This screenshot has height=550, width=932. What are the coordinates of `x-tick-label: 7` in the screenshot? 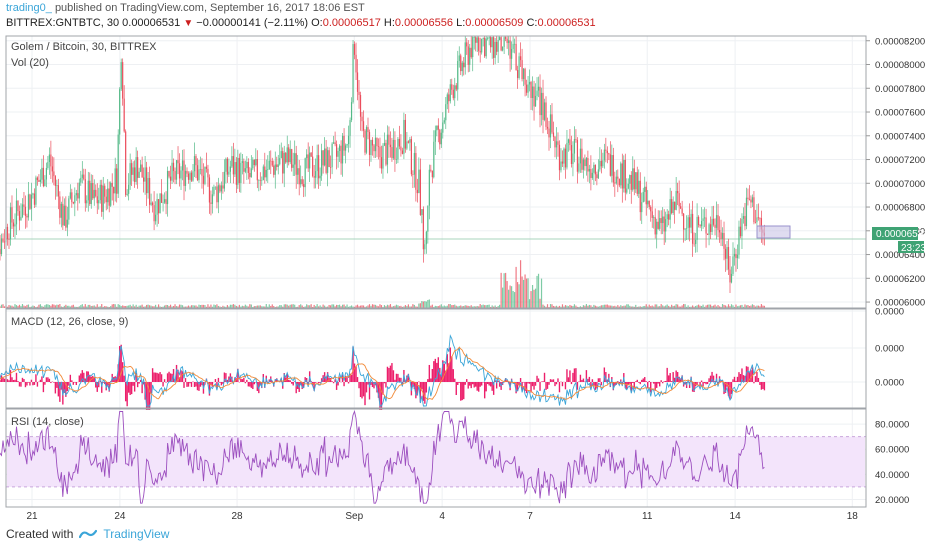 It's located at (530, 516).